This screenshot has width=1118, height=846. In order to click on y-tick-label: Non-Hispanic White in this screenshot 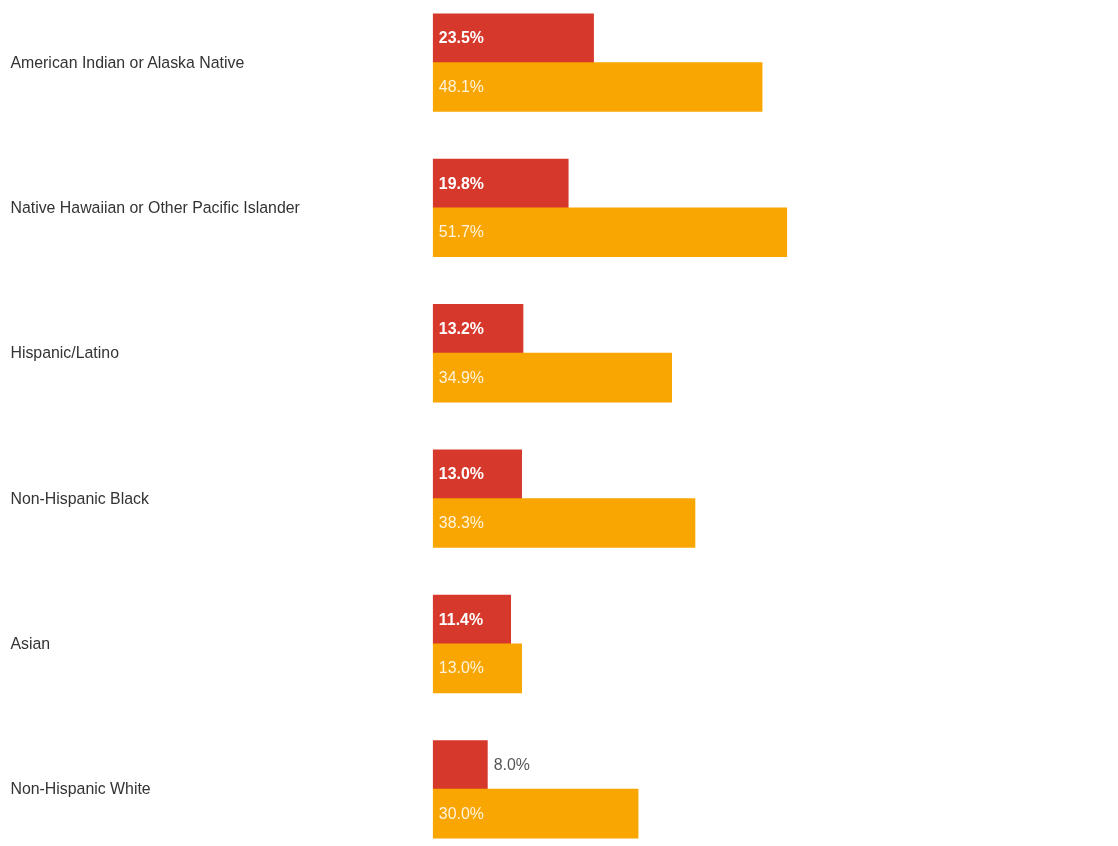, I will do `click(80, 789)`.